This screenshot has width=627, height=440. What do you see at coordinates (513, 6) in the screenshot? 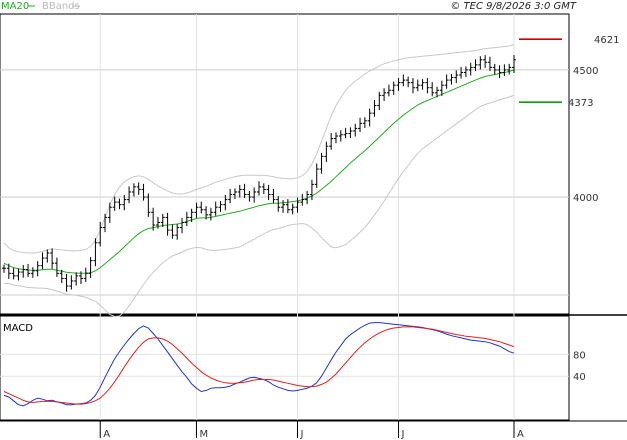
I see `copyright-note: © TEC 9/8/2026 3:0 GMT` at bounding box center [513, 6].